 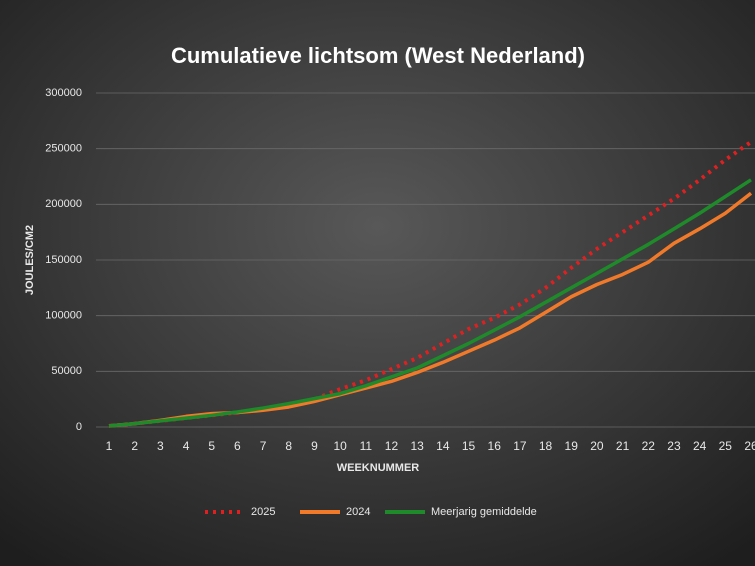 I want to click on x-tick-label: 7, so click(x=263, y=446).